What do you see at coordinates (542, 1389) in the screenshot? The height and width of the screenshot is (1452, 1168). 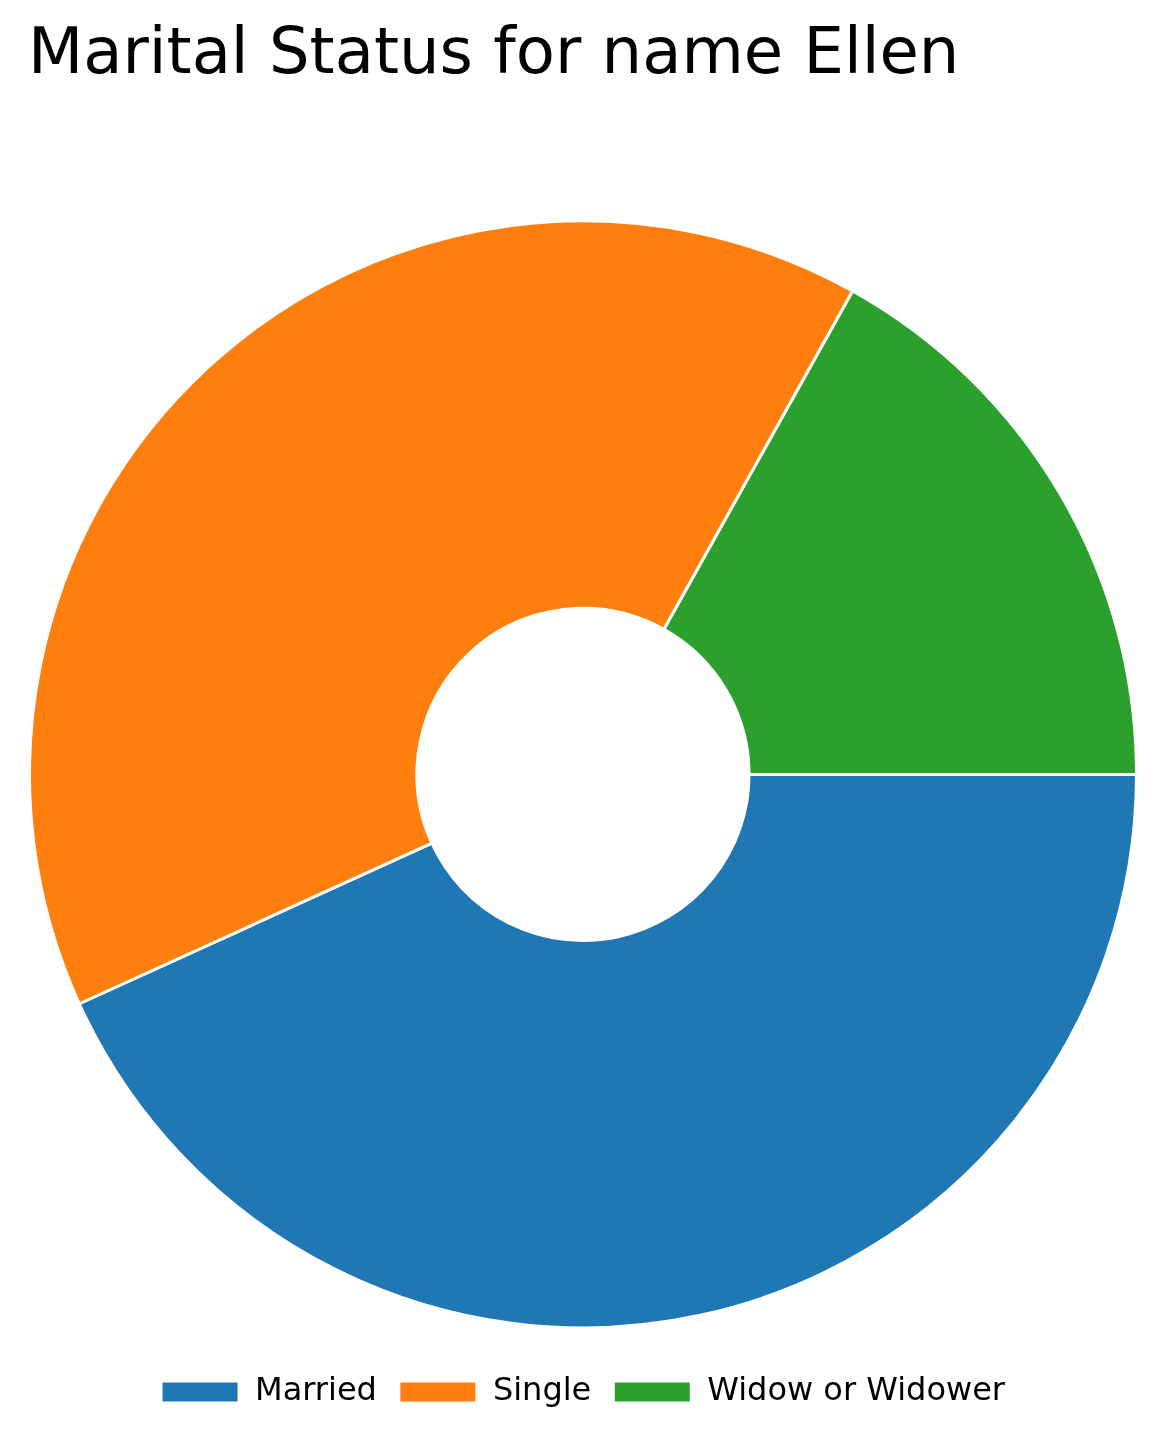 I see `legend-label: Single` at bounding box center [542, 1389].